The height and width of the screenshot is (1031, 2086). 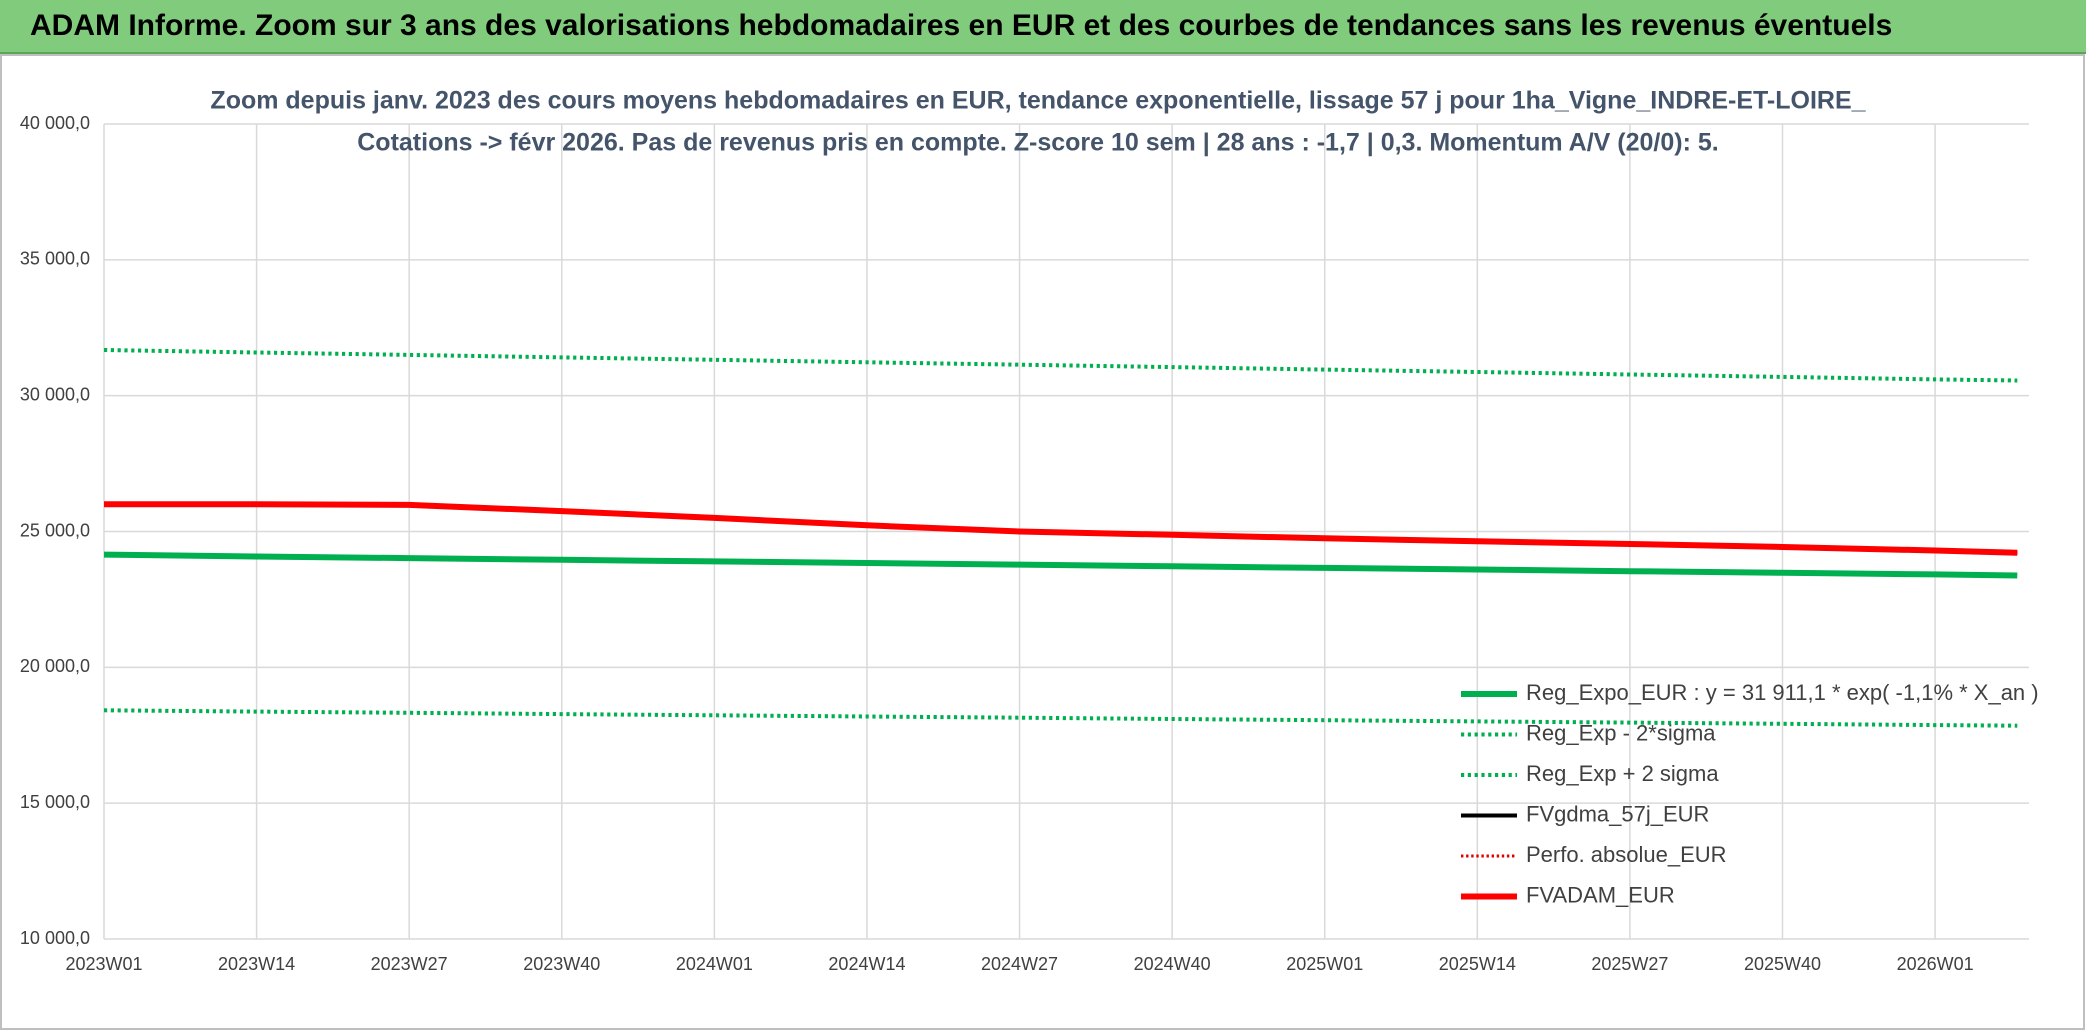 I want to click on y-tick-label: 15 000,0, so click(x=55, y=802).